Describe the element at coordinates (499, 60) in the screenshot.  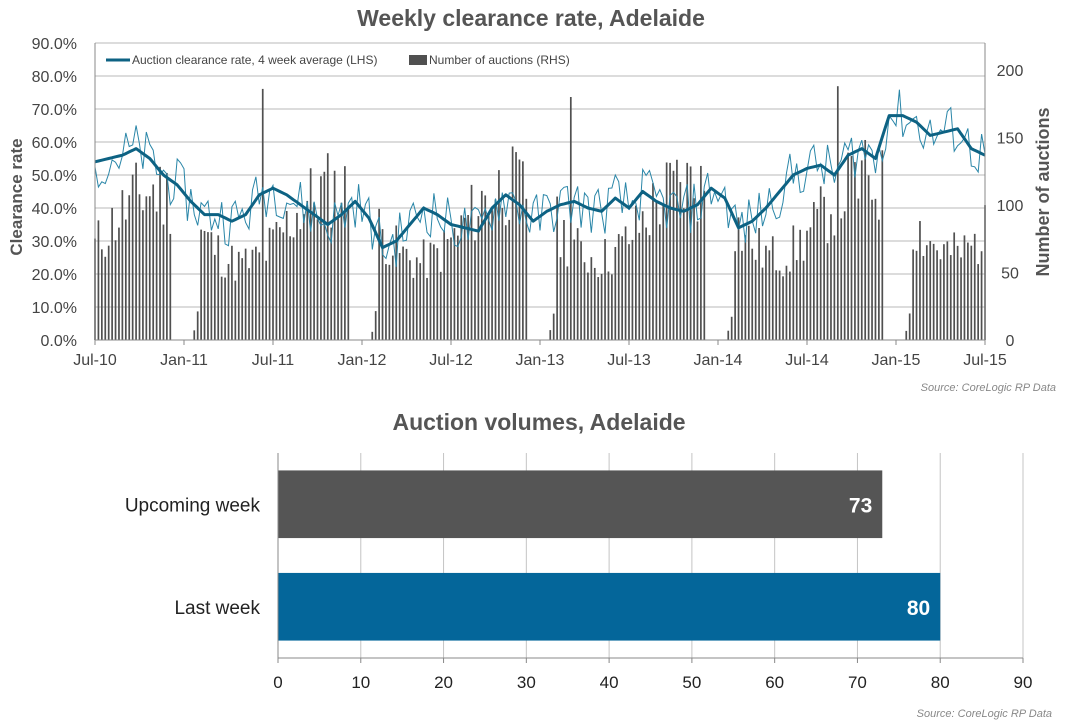
I see `legend-bar-label: Number of auctions (RHS)` at that location.